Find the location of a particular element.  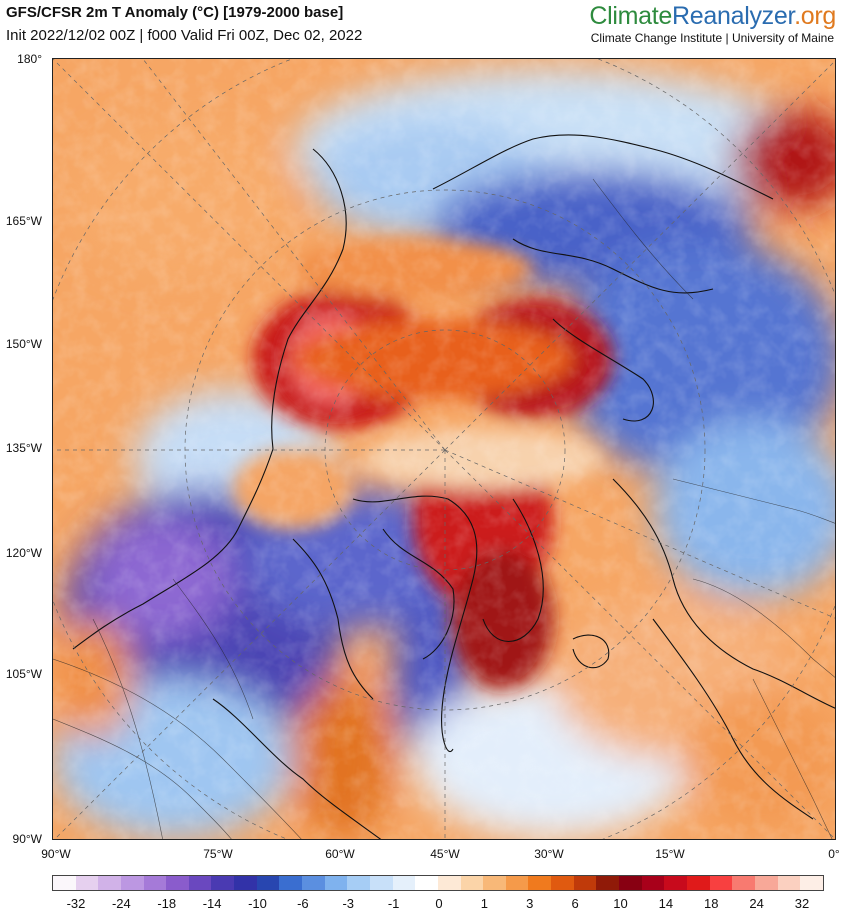

left-tick-label: 150°W is located at coordinates (23, 344).